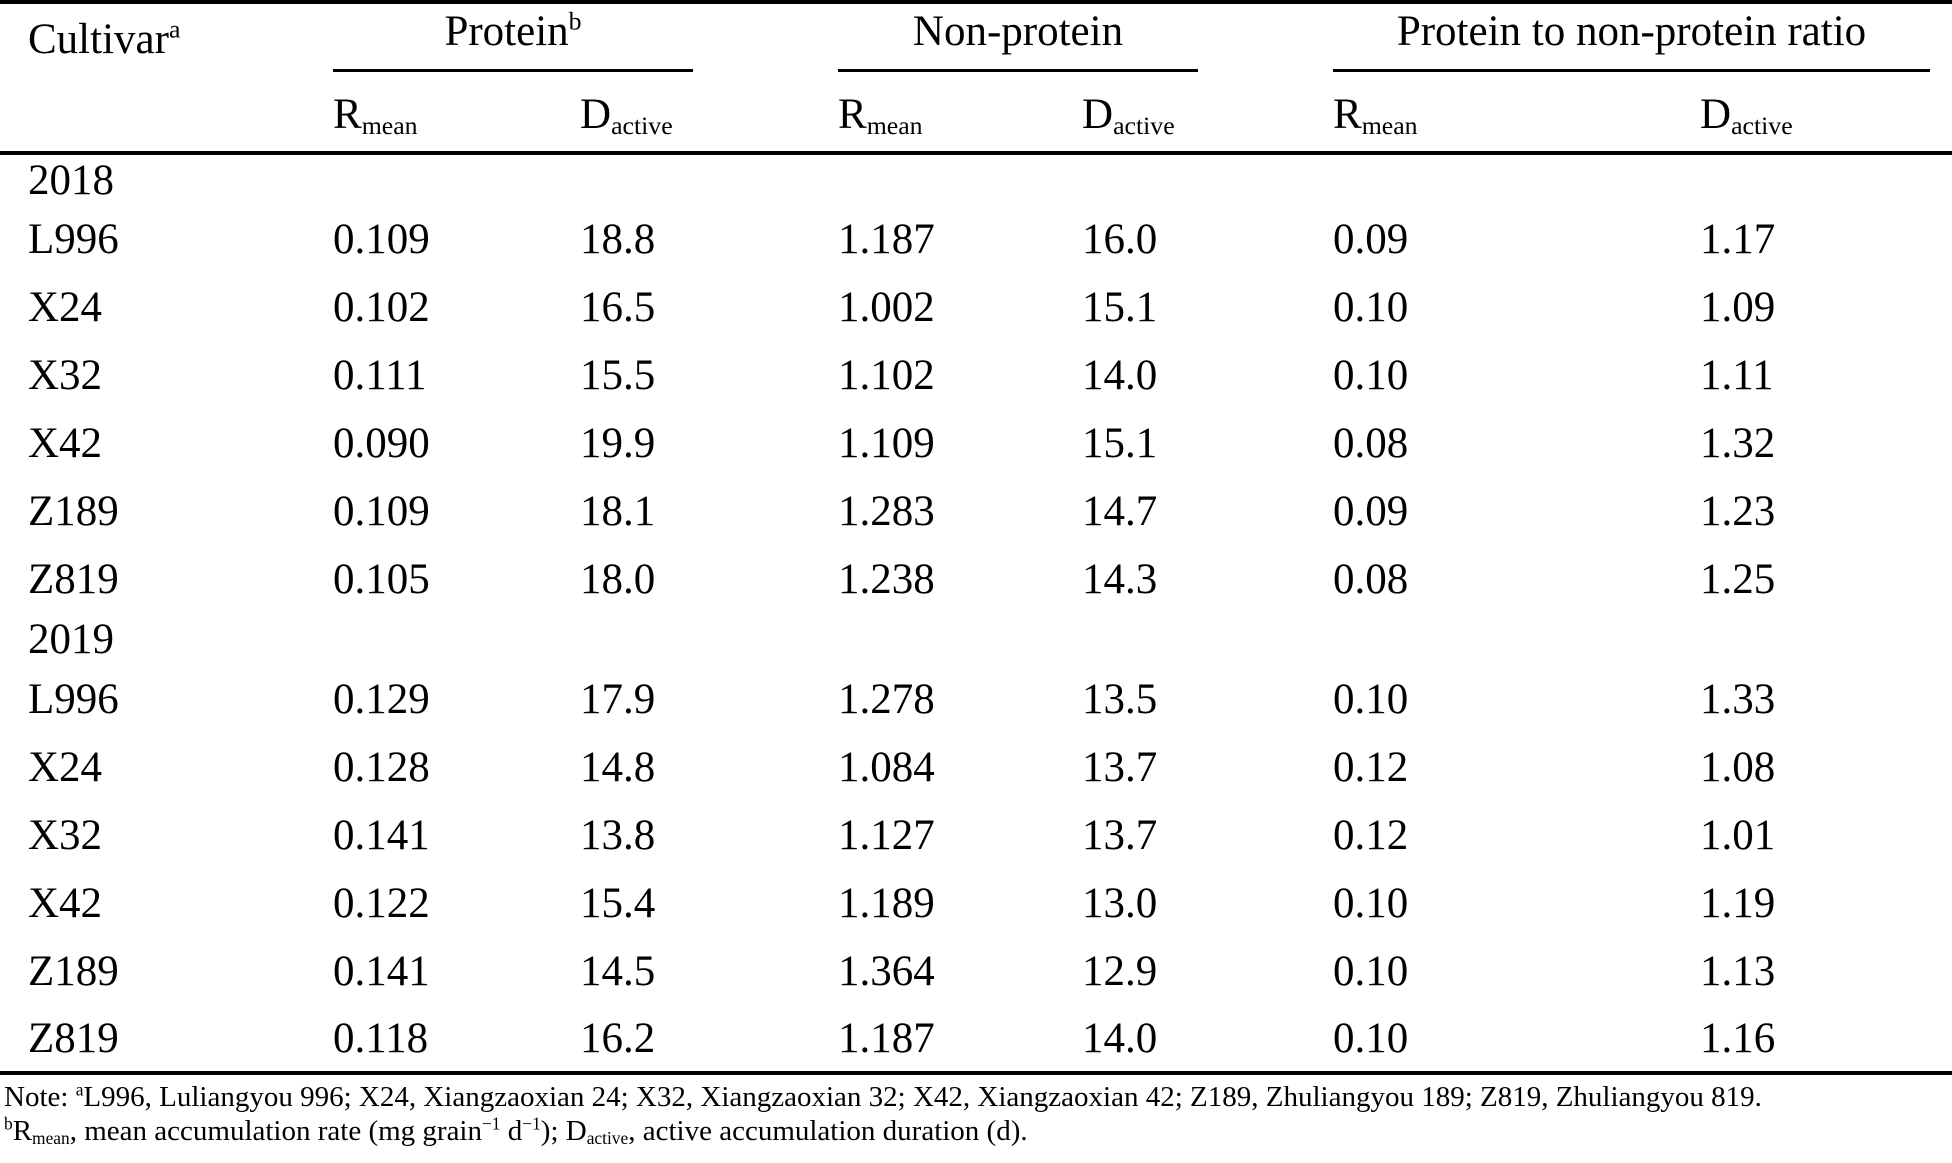 The height and width of the screenshot is (1163, 1952). Describe the element at coordinates (976, 1039) in the screenshot. I see `table-row: Z819 0.118 16.2 1.187 14.0 0.10 1.16` at that location.